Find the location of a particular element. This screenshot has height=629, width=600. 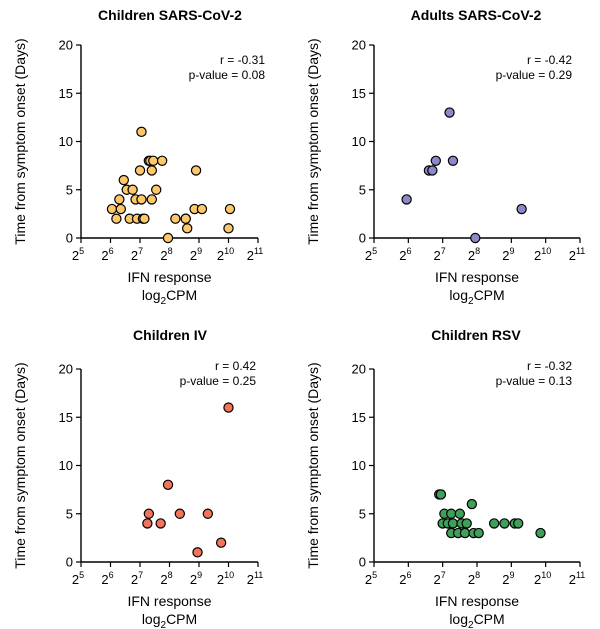

chart-title: Children RSV is located at coordinates (476, 335).